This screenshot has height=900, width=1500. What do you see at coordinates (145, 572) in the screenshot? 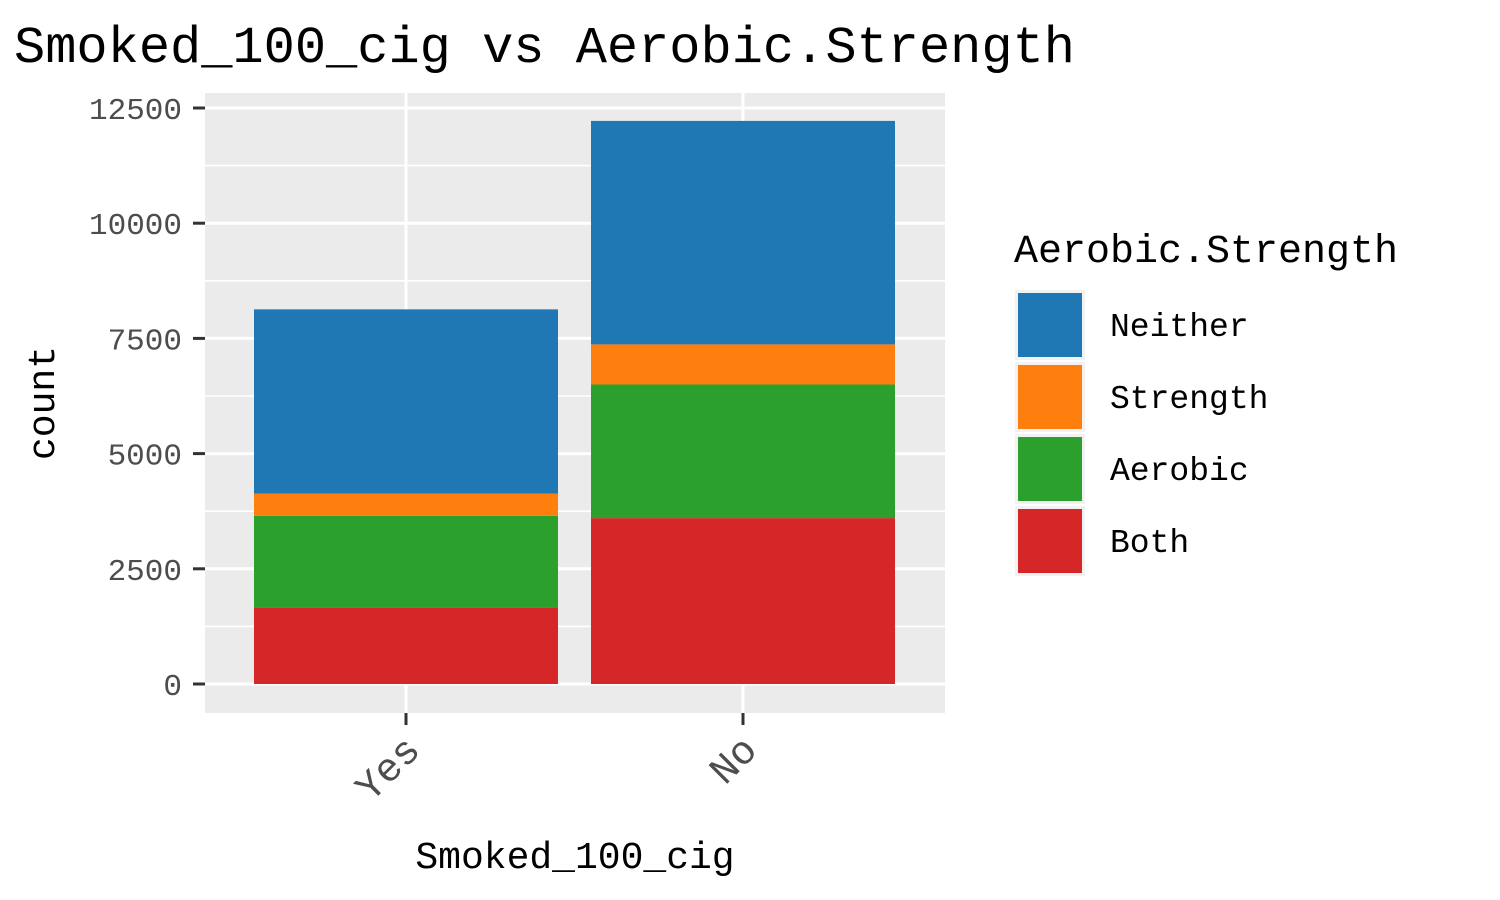
I see `y-tick-label: 2500` at bounding box center [145, 572].